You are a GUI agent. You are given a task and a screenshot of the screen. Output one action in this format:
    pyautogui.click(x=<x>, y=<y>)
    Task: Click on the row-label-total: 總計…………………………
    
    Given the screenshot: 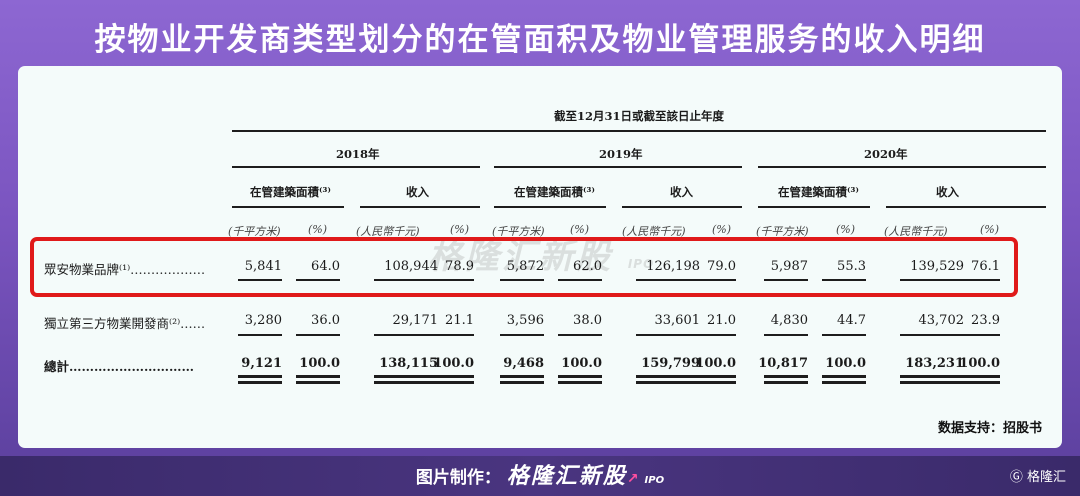 What is the action you would take?
    pyautogui.click(x=119, y=366)
    